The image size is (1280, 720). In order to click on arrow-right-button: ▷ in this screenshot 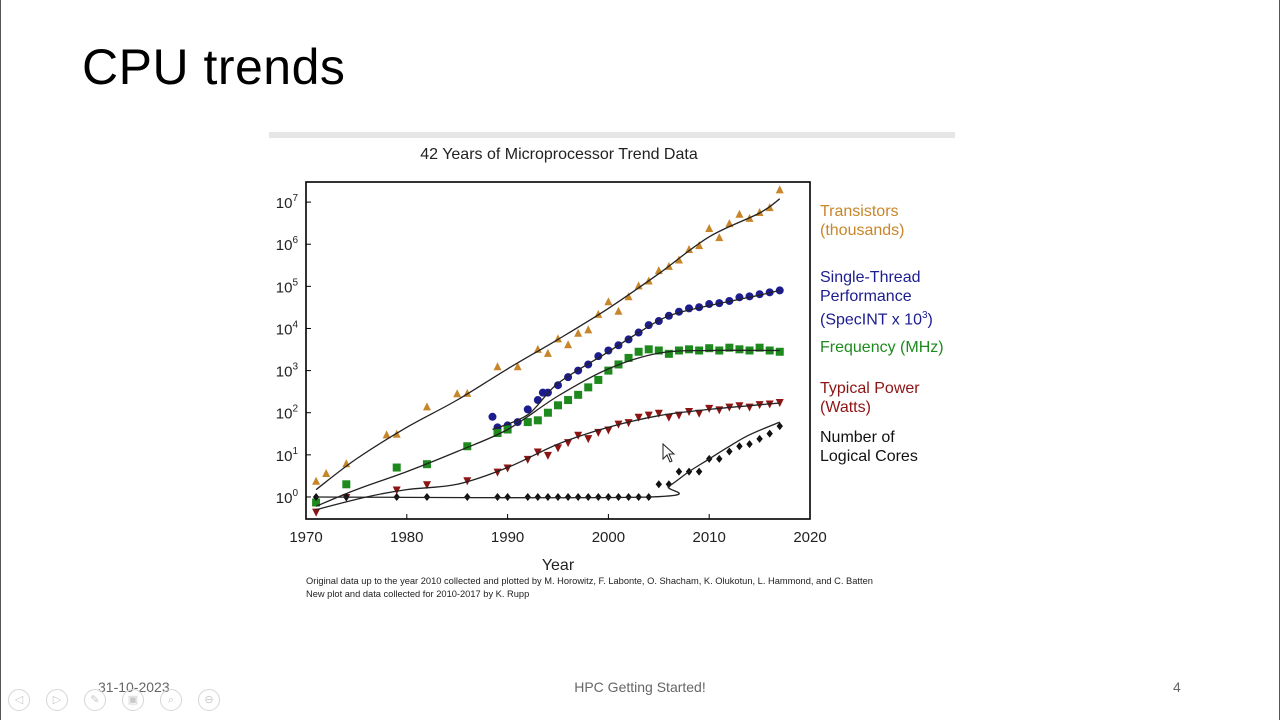, I will do `click(57, 700)`.